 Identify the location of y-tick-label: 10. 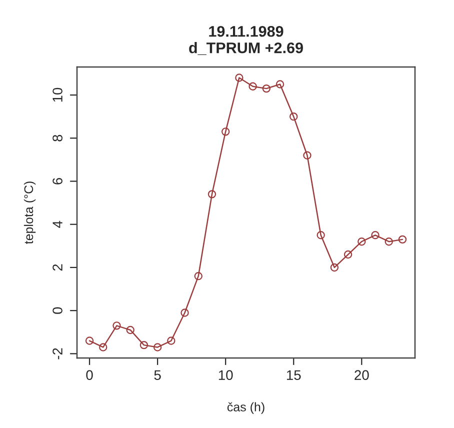
(57, 95).